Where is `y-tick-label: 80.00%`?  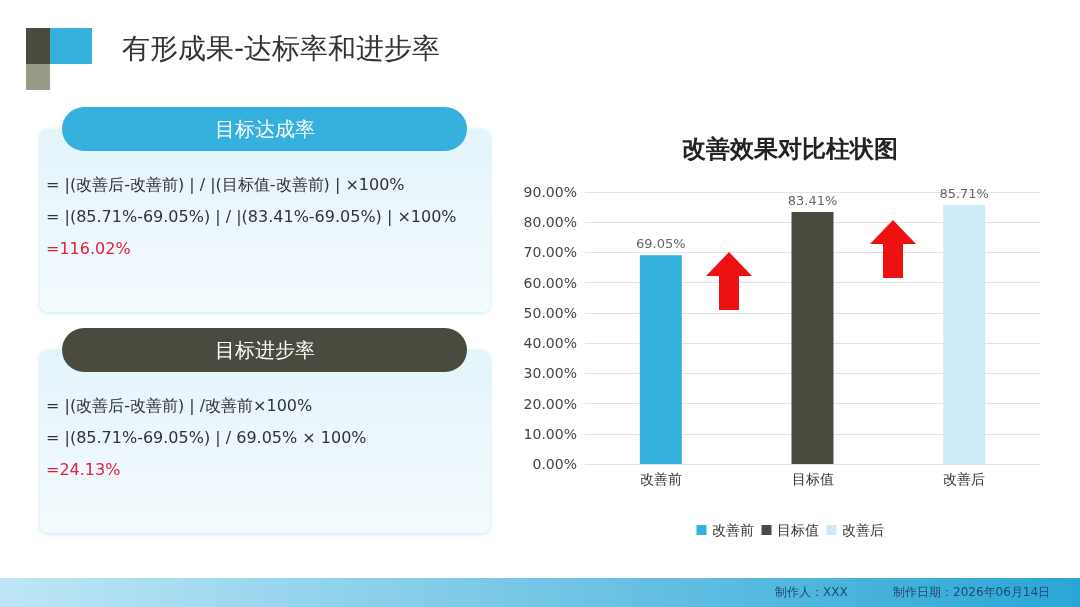 y-tick-label: 80.00% is located at coordinates (550, 222).